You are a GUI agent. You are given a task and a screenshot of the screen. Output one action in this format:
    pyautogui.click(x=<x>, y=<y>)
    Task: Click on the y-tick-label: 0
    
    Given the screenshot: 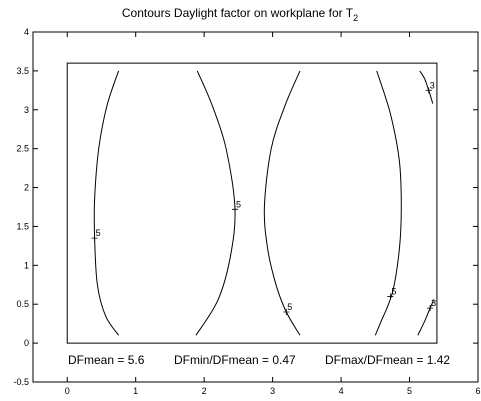 What is the action you would take?
    pyautogui.click(x=26, y=343)
    